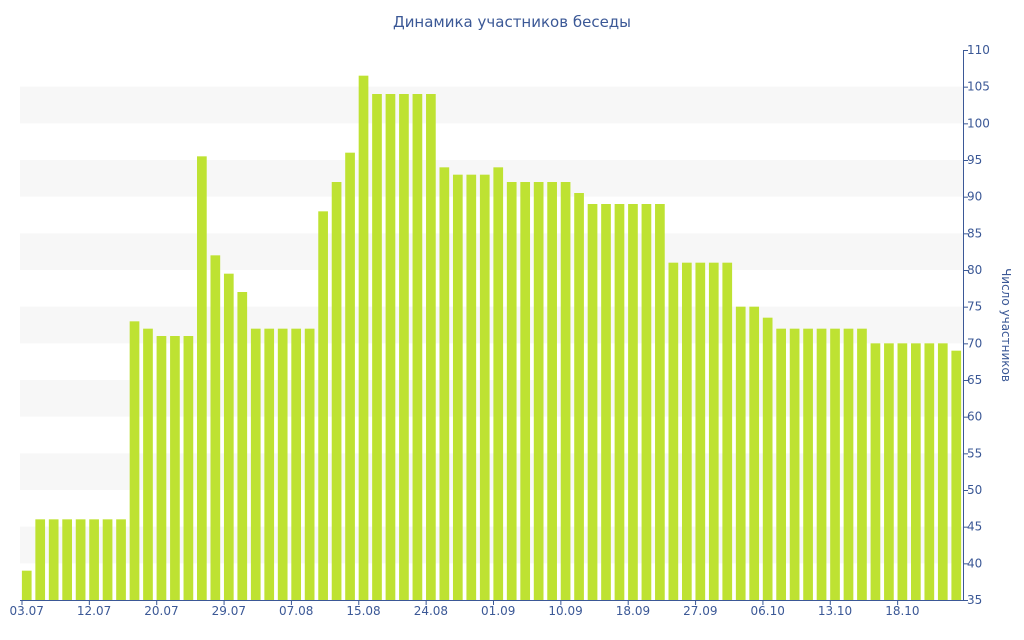  Describe the element at coordinates (700, 611) in the screenshot. I see `x-tick-label: 27.09` at that location.